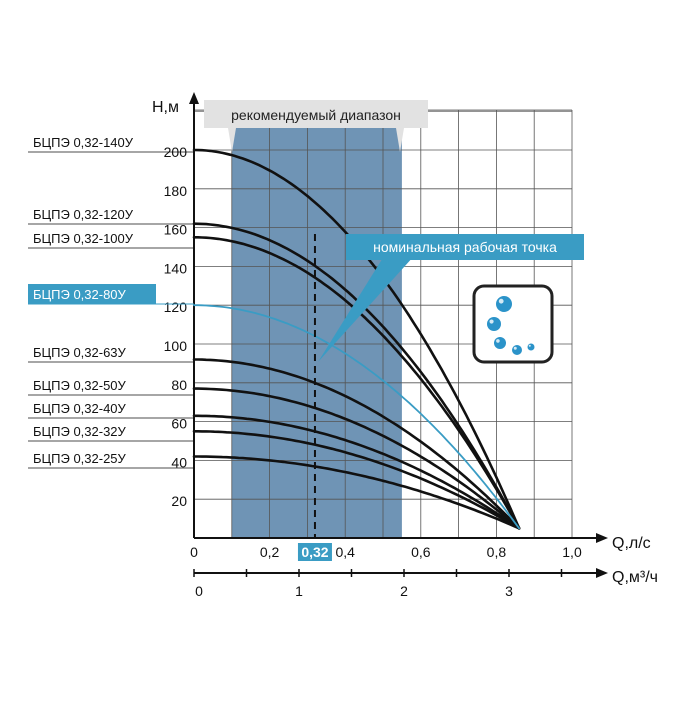 The height and width of the screenshot is (705, 700). What do you see at coordinates (270, 552) in the screenshot?
I see `x-tick-label: 0,2` at bounding box center [270, 552].